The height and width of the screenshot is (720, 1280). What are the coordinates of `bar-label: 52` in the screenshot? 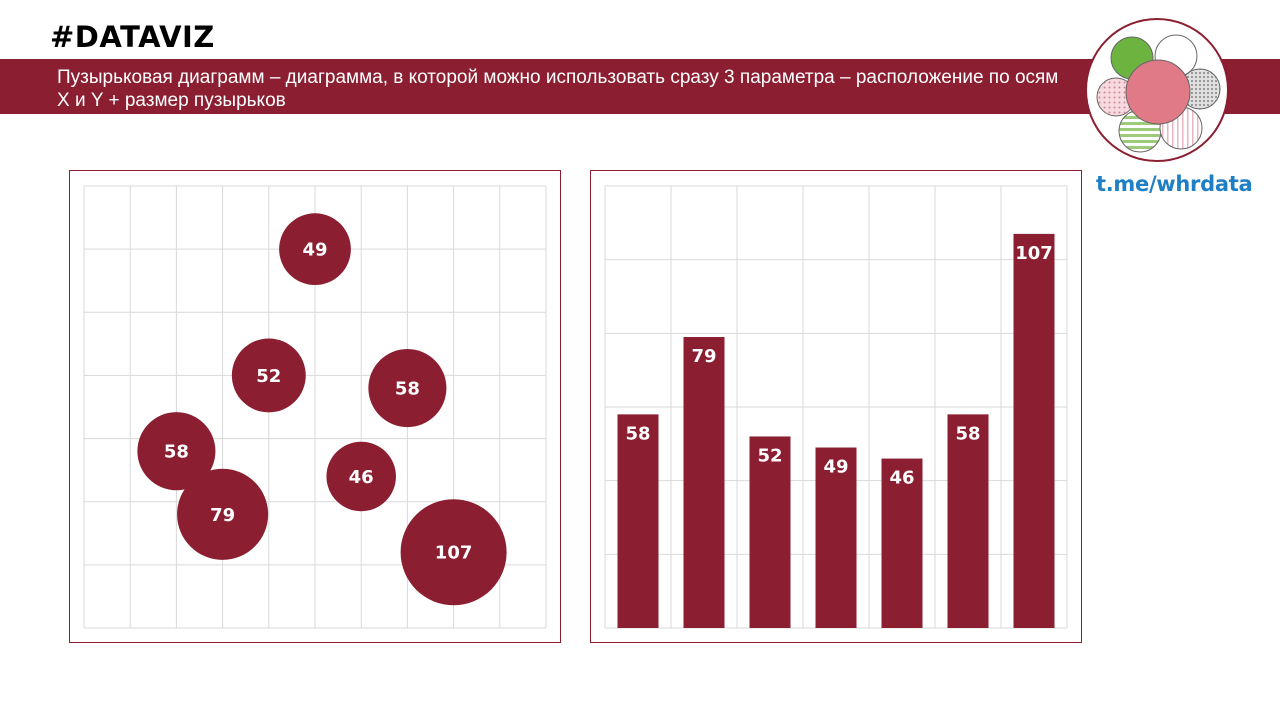 It's located at (769, 455).